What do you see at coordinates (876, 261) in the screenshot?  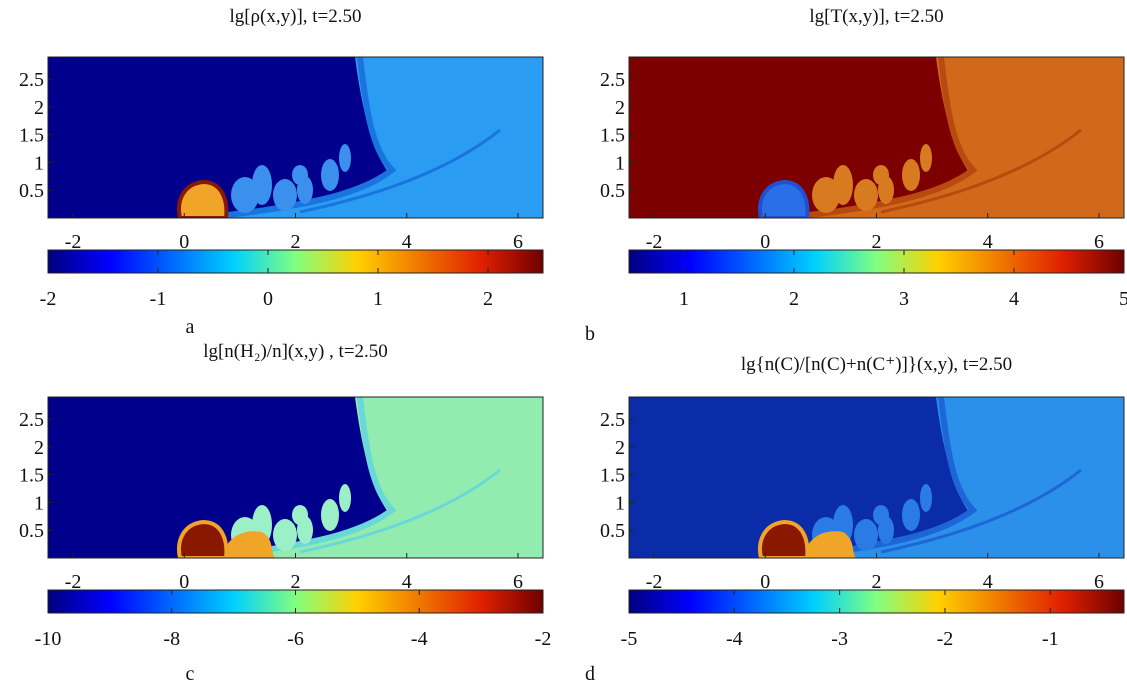 I see `colorbar` at bounding box center [876, 261].